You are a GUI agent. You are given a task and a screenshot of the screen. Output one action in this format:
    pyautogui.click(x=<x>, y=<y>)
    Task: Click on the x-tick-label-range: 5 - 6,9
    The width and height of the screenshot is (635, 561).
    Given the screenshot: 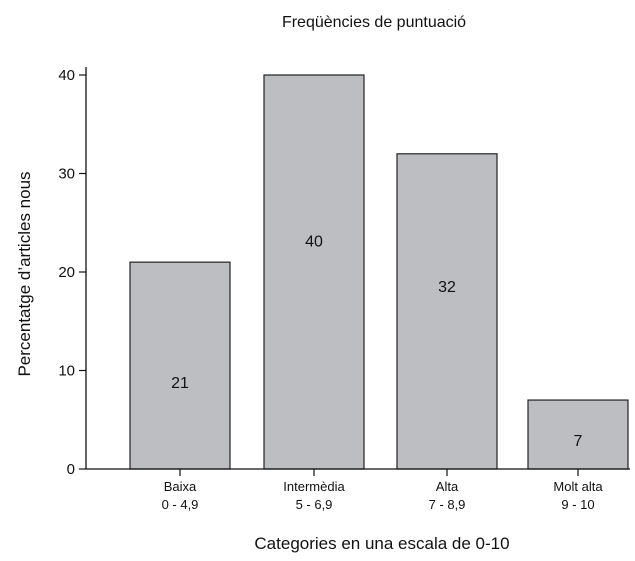 What is the action you would take?
    pyautogui.click(x=314, y=504)
    